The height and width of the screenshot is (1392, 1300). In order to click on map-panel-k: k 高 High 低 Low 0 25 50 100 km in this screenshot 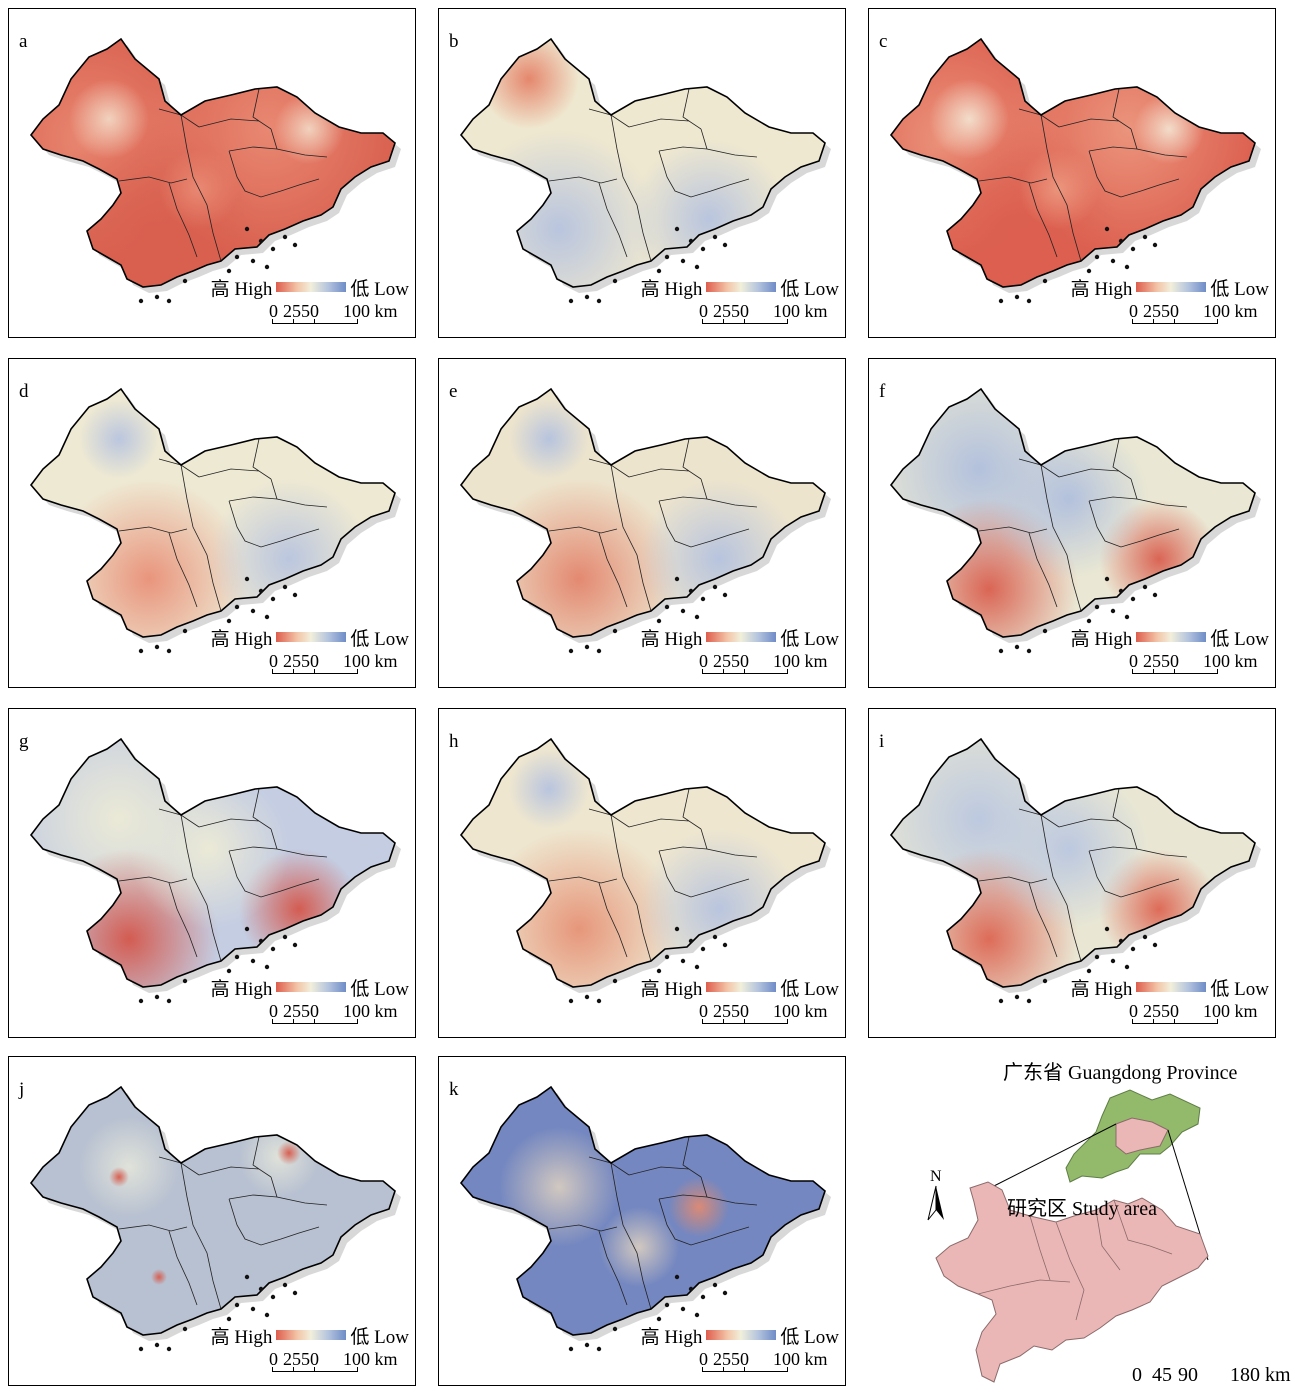, I will do `click(642, 1221)`.